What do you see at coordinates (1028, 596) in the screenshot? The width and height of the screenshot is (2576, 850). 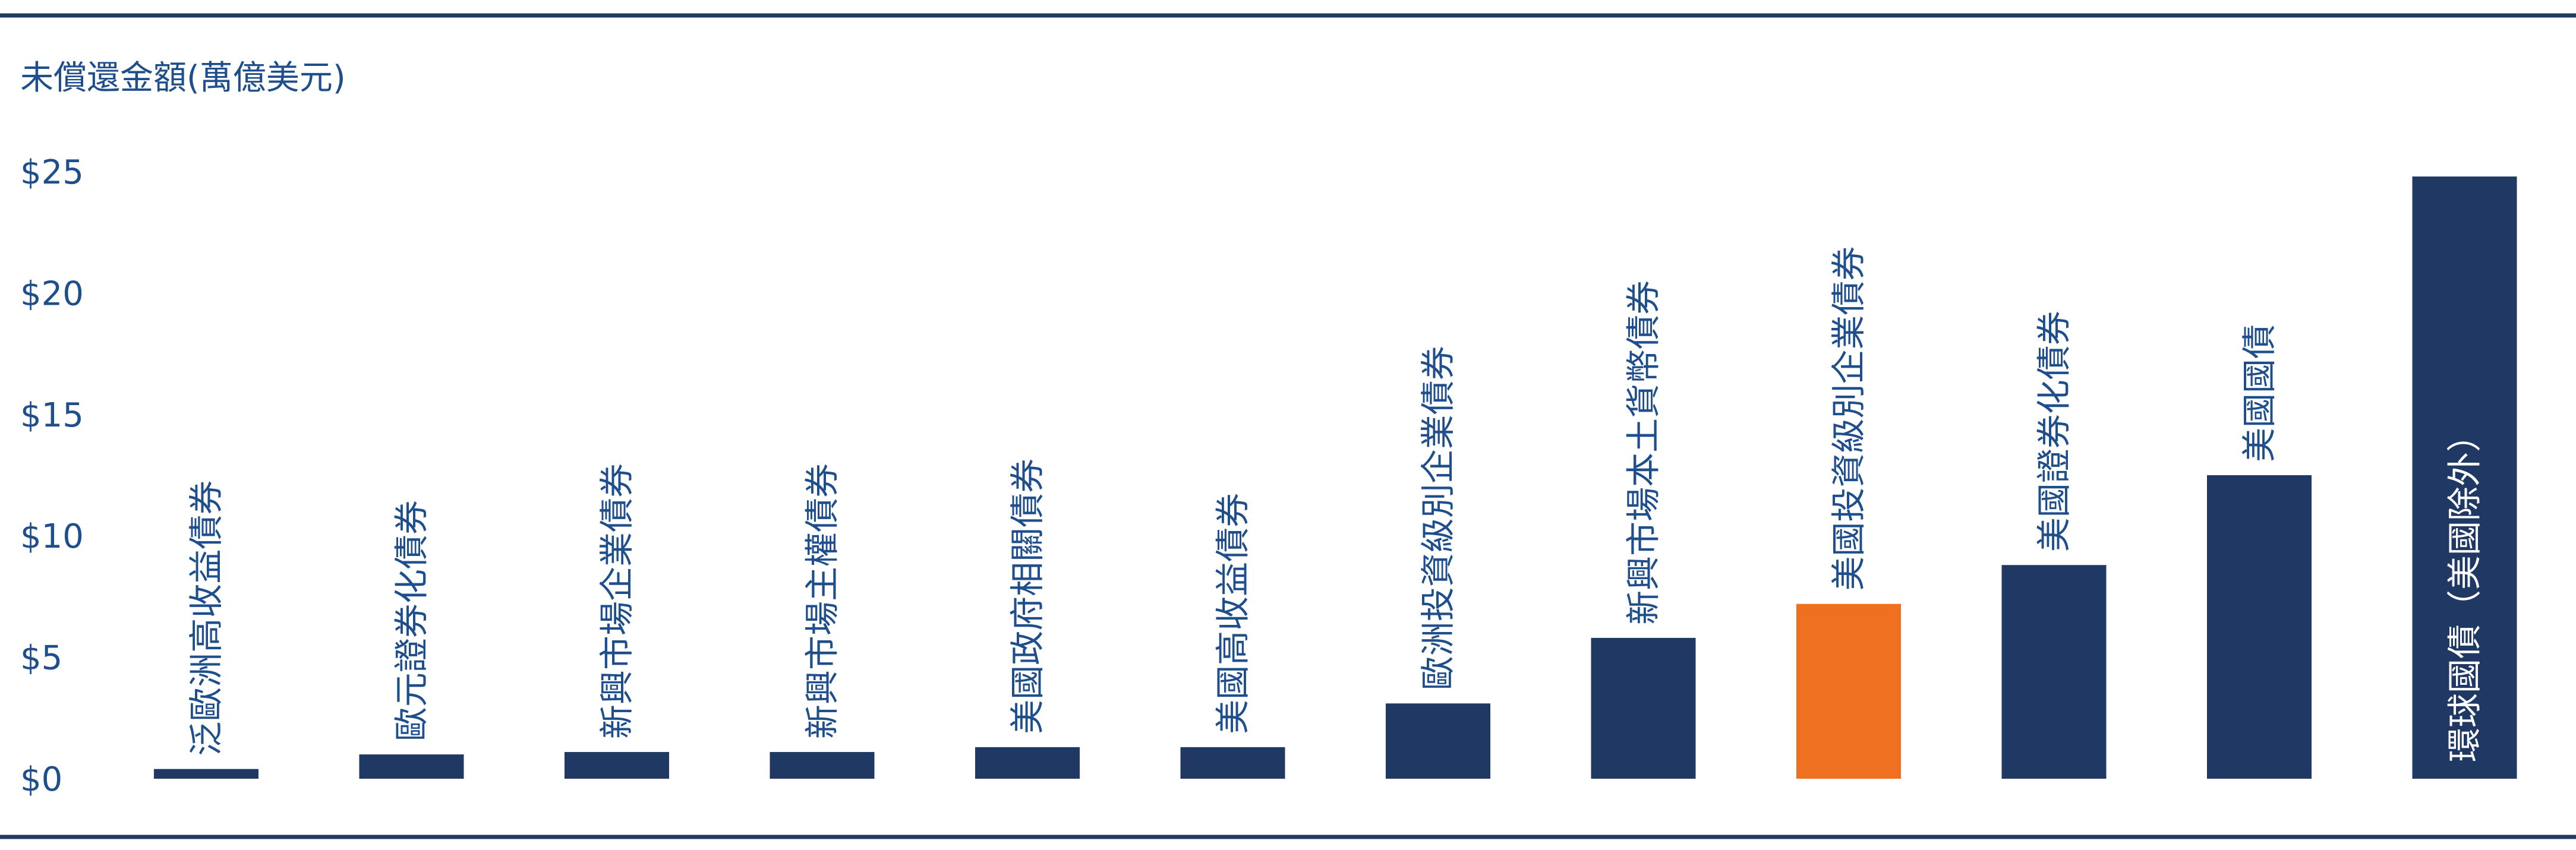 I see `bar-label: 美國政府相關債券` at bounding box center [1028, 596].